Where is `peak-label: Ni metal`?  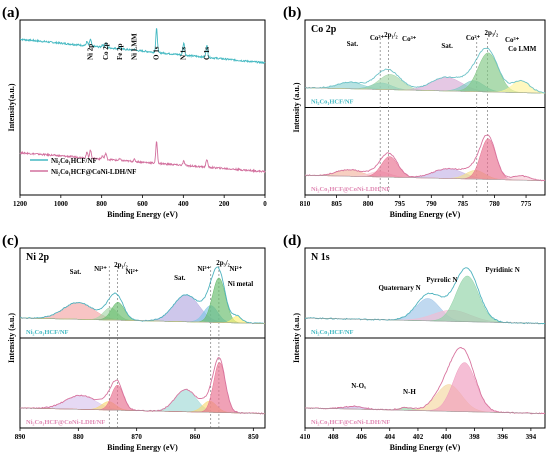 peak-label: Ni metal is located at coordinates (241, 284).